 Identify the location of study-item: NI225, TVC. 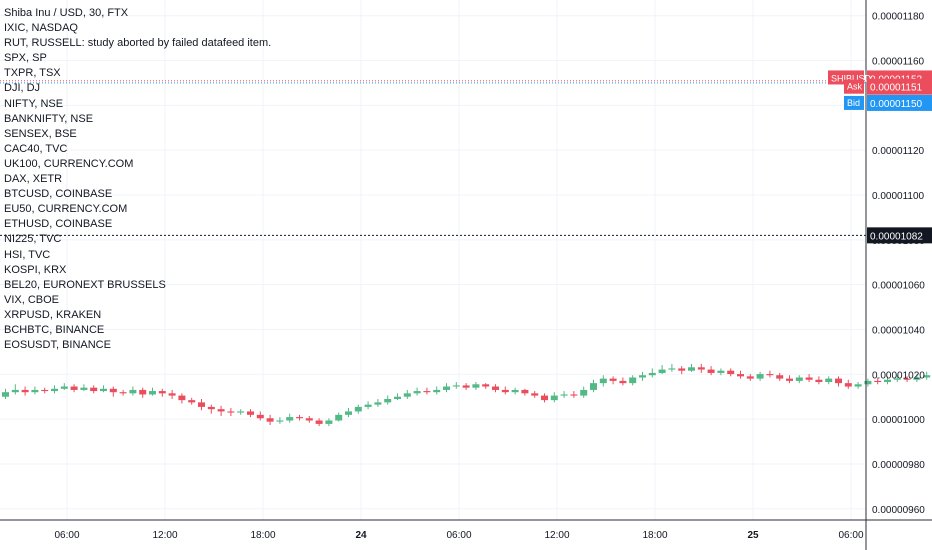
(33, 239).